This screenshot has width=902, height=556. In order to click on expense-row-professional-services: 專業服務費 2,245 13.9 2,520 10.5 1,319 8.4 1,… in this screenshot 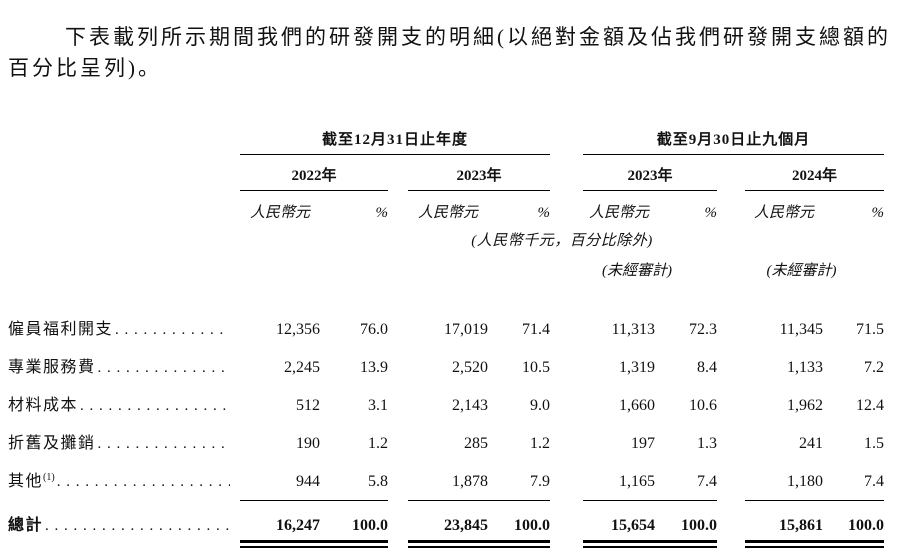, I will do `click(446, 365)`.